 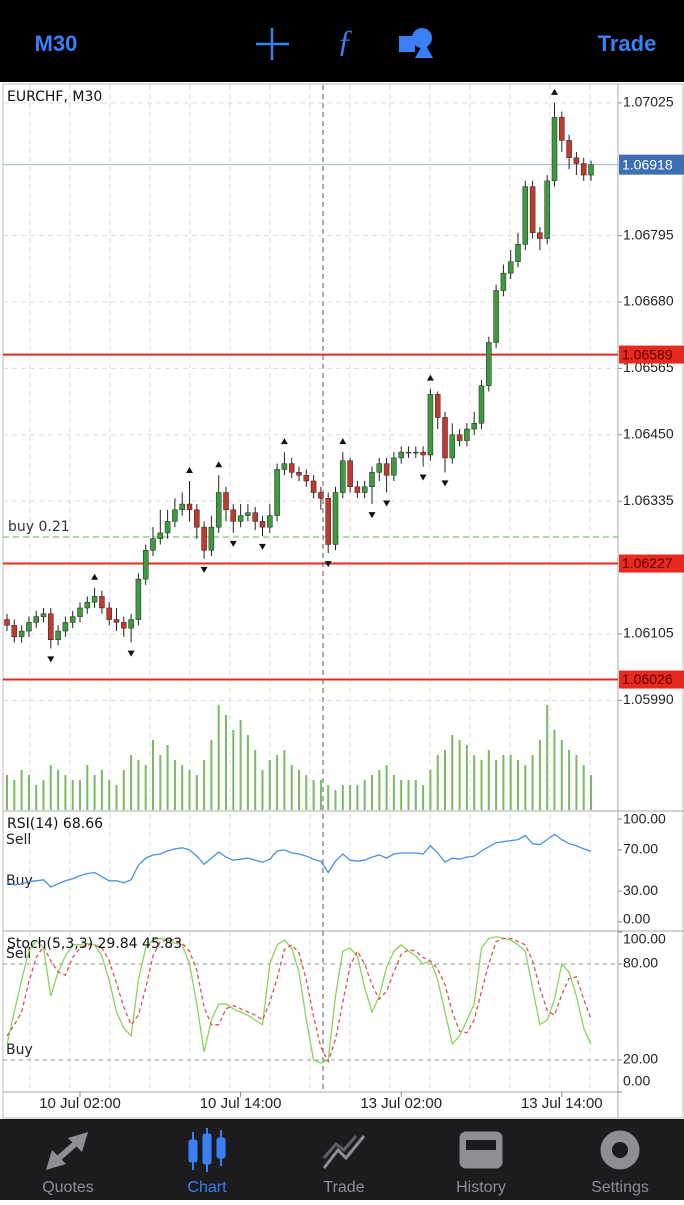 I want to click on y-tick-label: 100.00, so click(x=644, y=939).